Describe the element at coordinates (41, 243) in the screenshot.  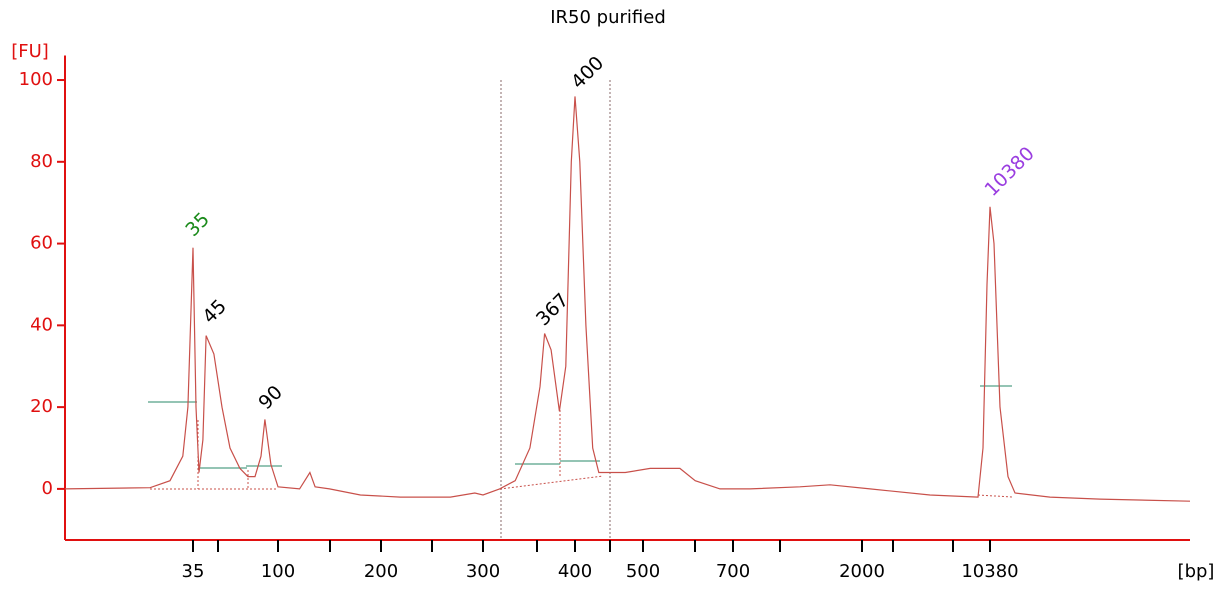
I see `y-tick-label: 60` at that location.